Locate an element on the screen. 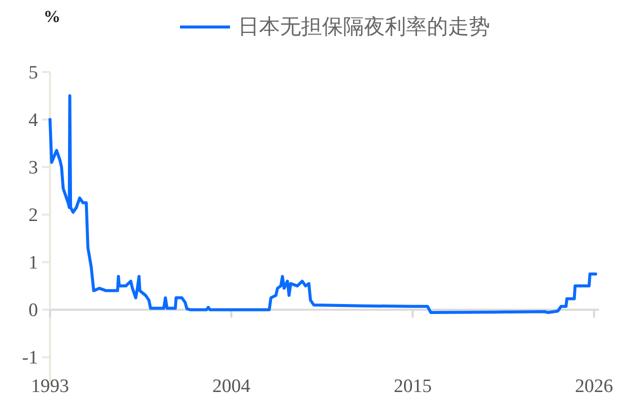 Image resolution: width=632 pixels, height=402 pixels. x-tick-label: 2015 is located at coordinates (413, 386).